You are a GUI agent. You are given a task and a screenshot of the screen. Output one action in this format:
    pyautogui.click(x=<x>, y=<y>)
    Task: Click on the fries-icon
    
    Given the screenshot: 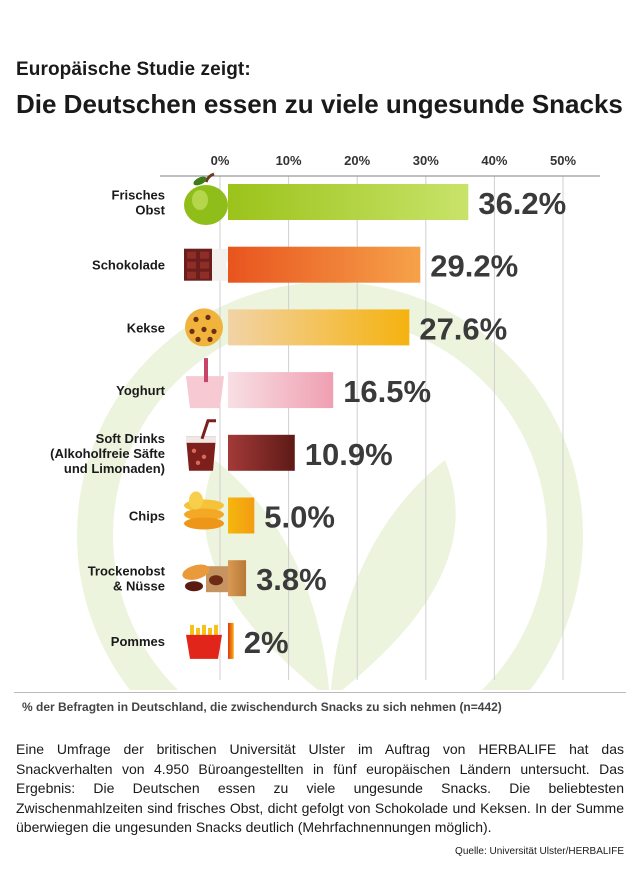 What is the action you would take?
    pyautogui.click(x=204, y=641)
    